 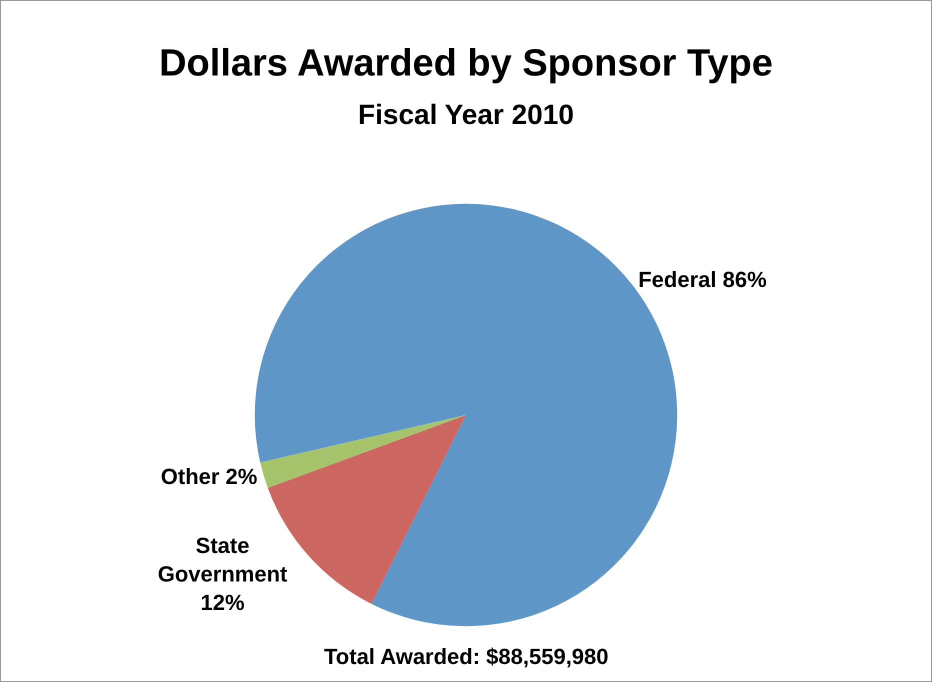 I want to click on data-label: 12%, so click(x=222, y=603).